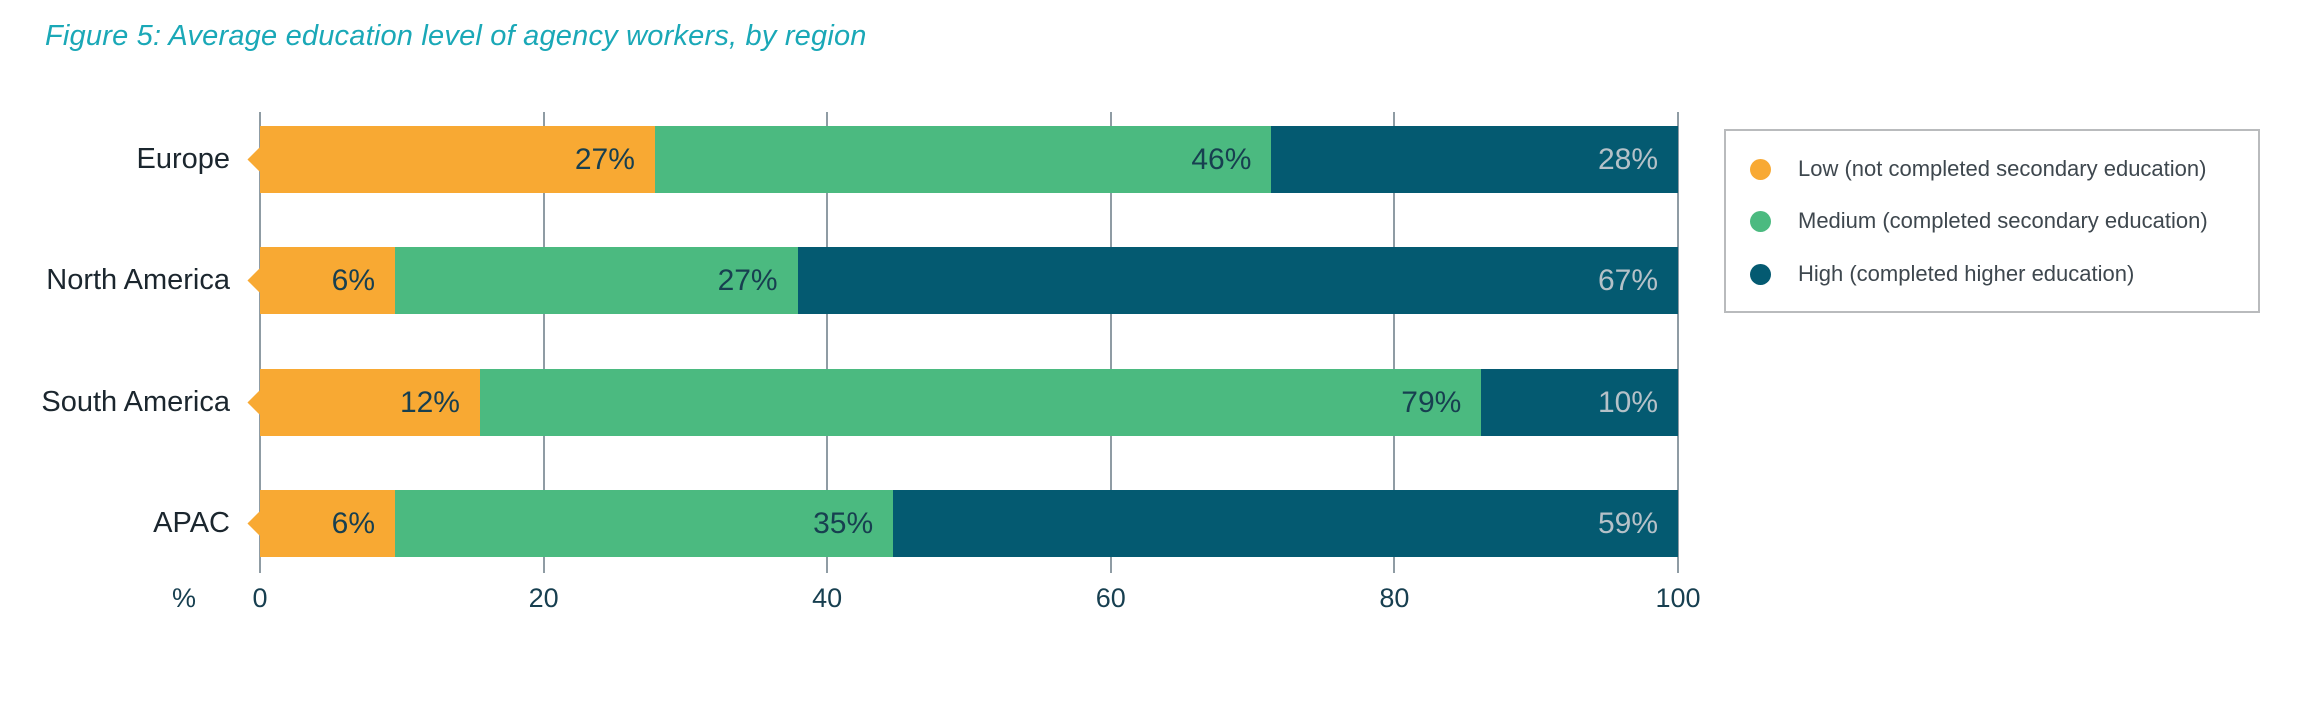 The width and height of the screenshot is (2316, 702). What do you see at coordinates (1431, 402) in the screenshot?
I see `segment-value-label: 79%` at bounding box center [1431, 402].